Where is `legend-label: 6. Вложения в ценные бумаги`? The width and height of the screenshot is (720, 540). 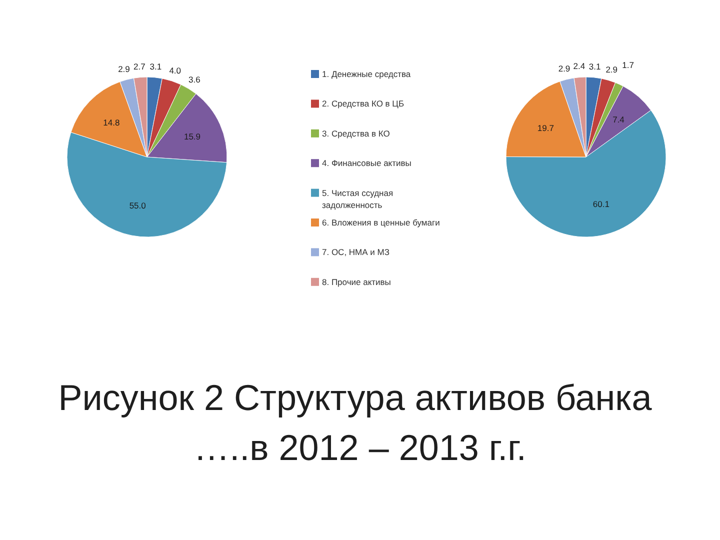 legend-label: 6. Вложения в ценные бумаги is located at coordinates (381, 222).